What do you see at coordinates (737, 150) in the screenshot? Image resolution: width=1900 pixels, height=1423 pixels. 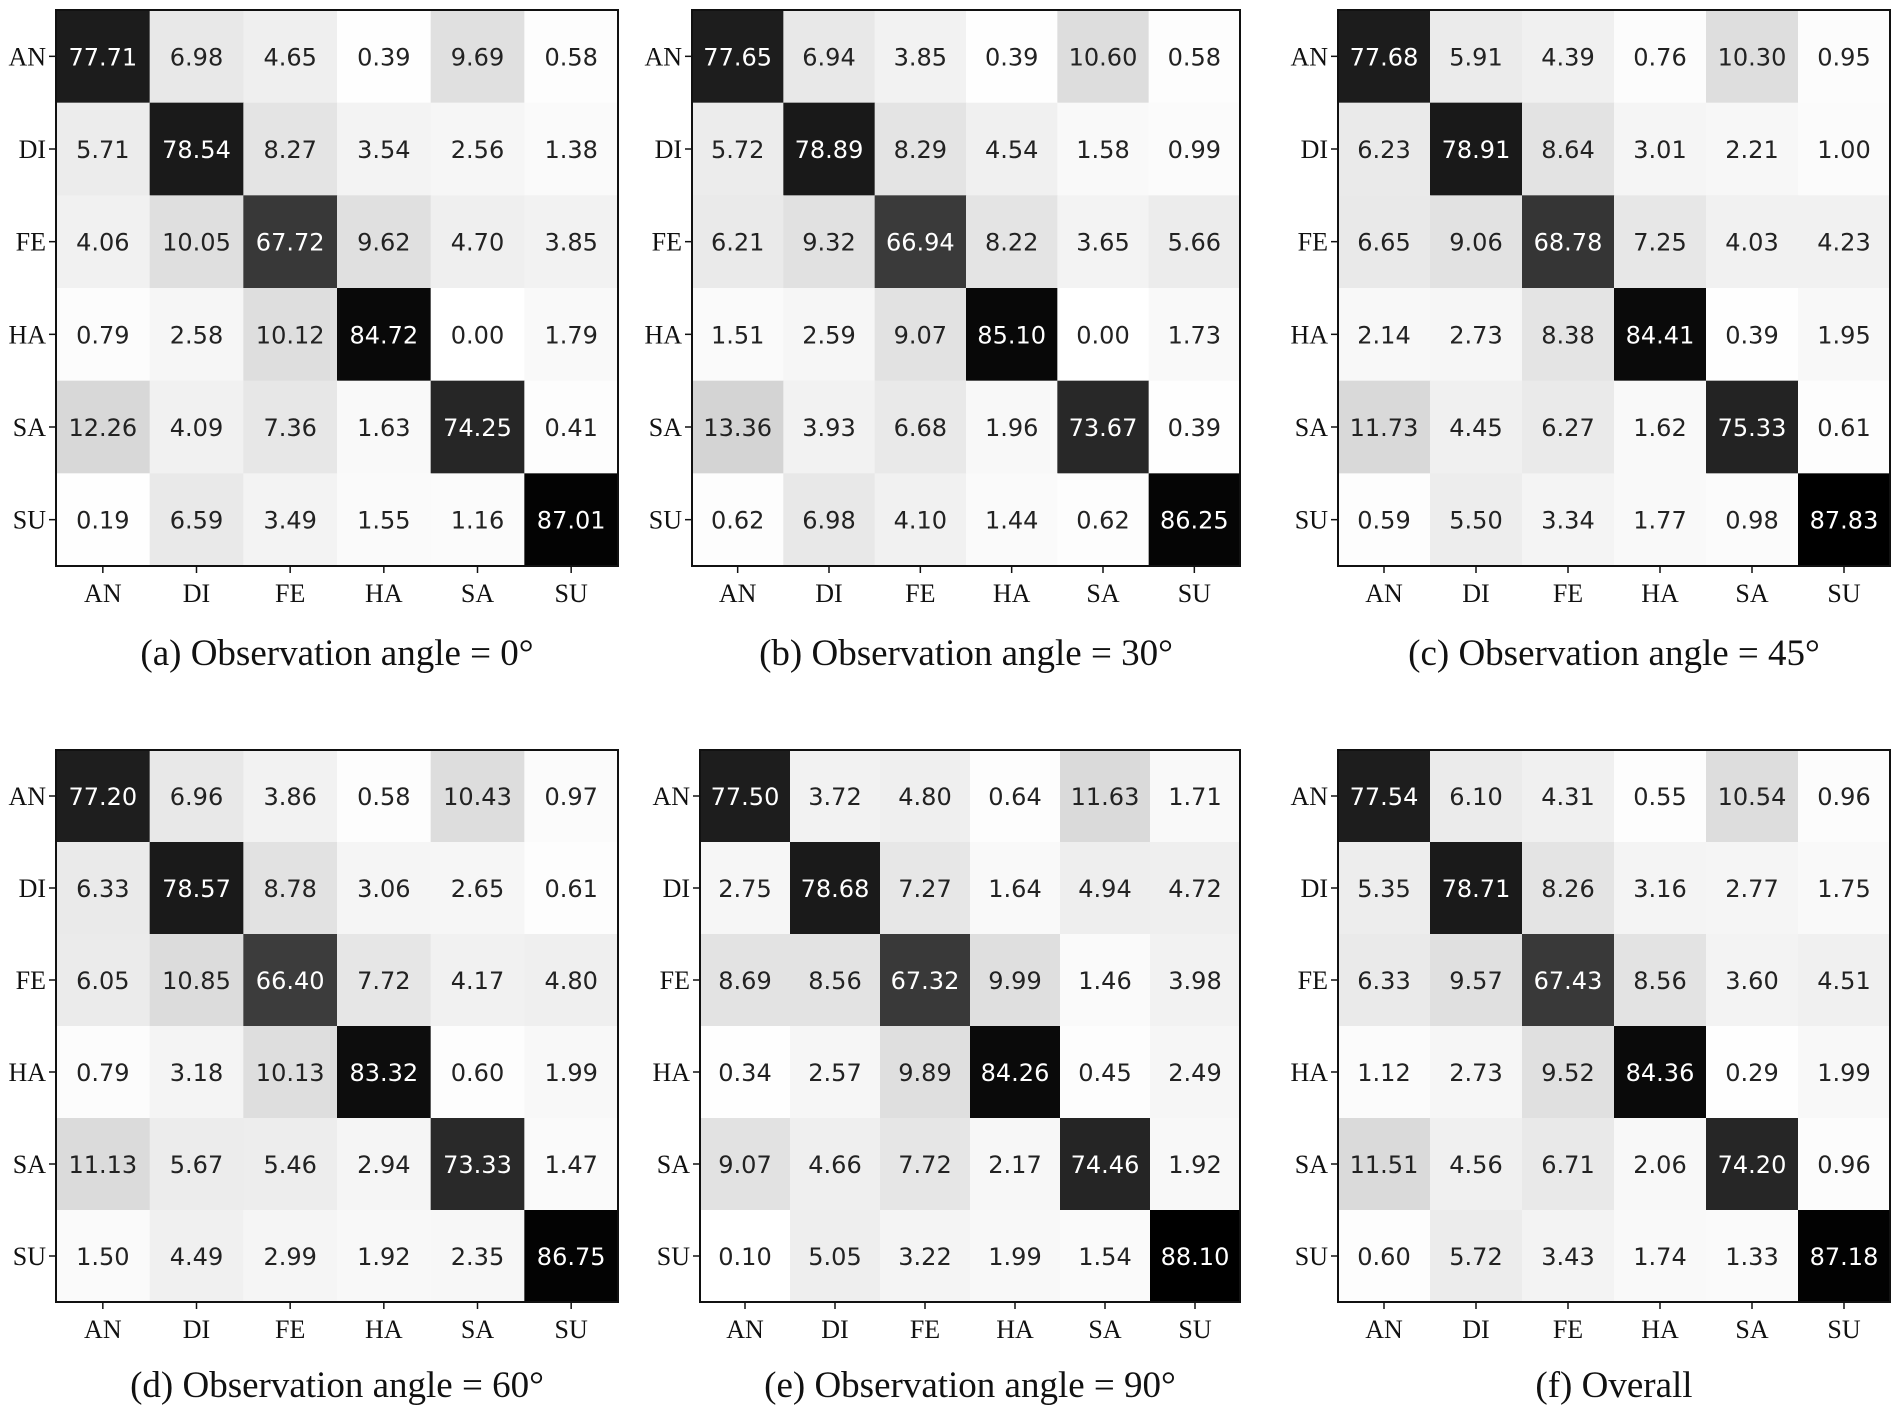 I see `cell-value-label: 5.72` at bounding box center [737, 150].